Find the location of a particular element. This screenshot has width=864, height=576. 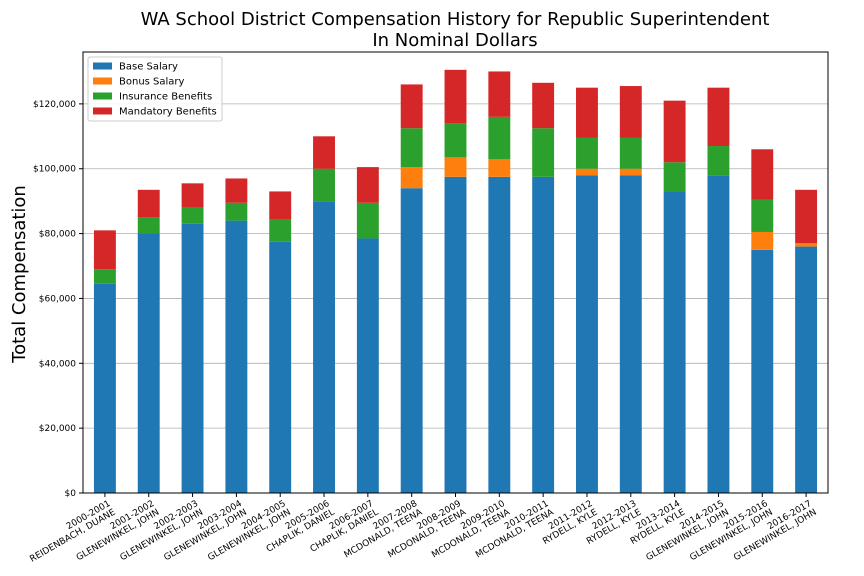

legend-entry: Bonus Salary is located at coordinates (152, 82).